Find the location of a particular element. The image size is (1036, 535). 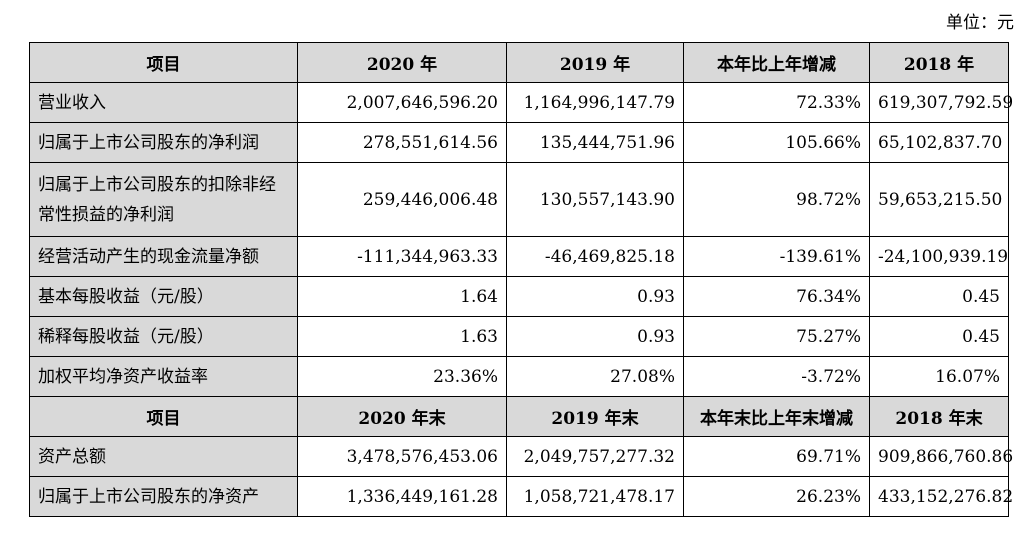

row-label: 加权平均净资产收益率 is located at coordinates (163, 376).